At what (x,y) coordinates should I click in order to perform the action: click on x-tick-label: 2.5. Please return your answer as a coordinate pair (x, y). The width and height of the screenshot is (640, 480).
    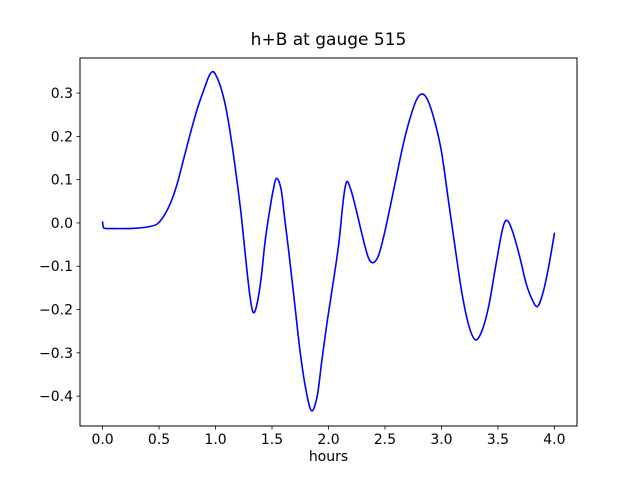
    Looking at the image, I should click on (385, 440).